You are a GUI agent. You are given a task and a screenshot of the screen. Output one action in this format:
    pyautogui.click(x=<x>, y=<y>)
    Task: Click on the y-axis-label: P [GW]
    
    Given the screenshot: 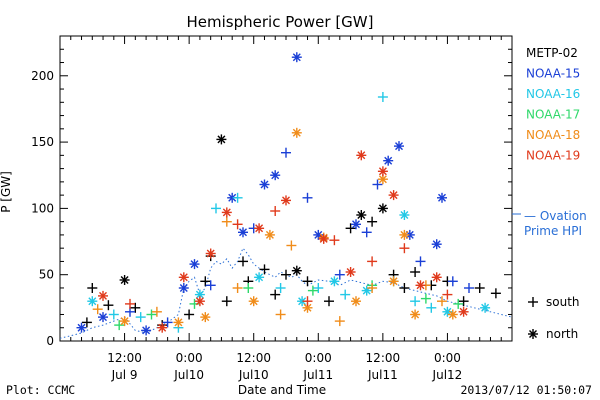 What is the action you would take?
    pyautogui.click(x=6, y=192)
    